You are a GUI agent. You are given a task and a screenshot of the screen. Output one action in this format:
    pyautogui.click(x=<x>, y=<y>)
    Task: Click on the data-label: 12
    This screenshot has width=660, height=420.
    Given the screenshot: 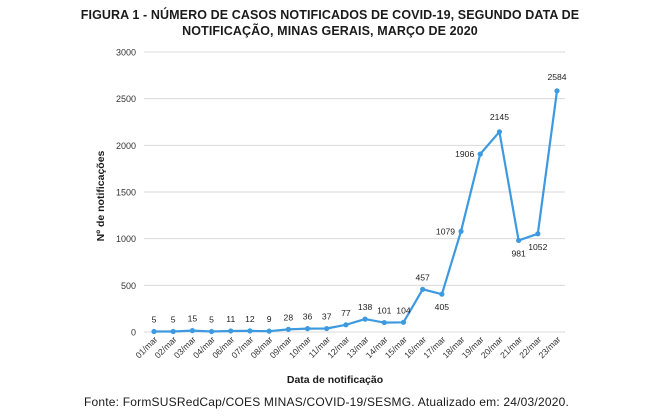 What is the action you would take?
    pyautogui.click(x=250, y=319)
    